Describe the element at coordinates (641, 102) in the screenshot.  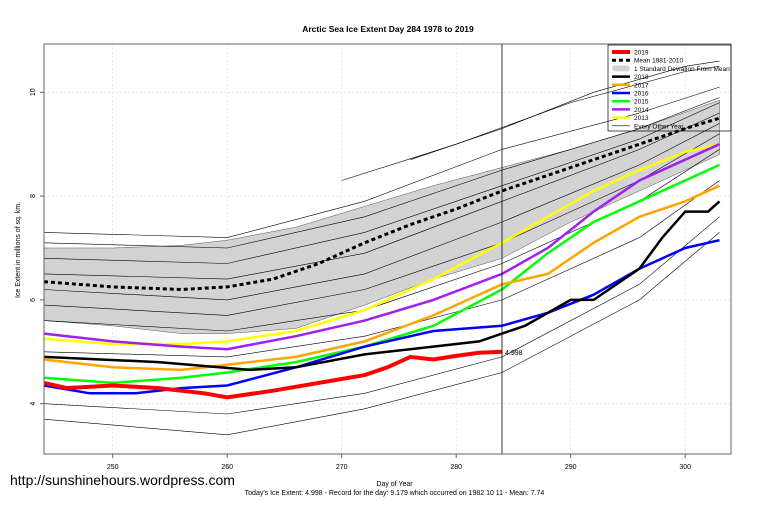
I see `legend-label: 2015` at that location.